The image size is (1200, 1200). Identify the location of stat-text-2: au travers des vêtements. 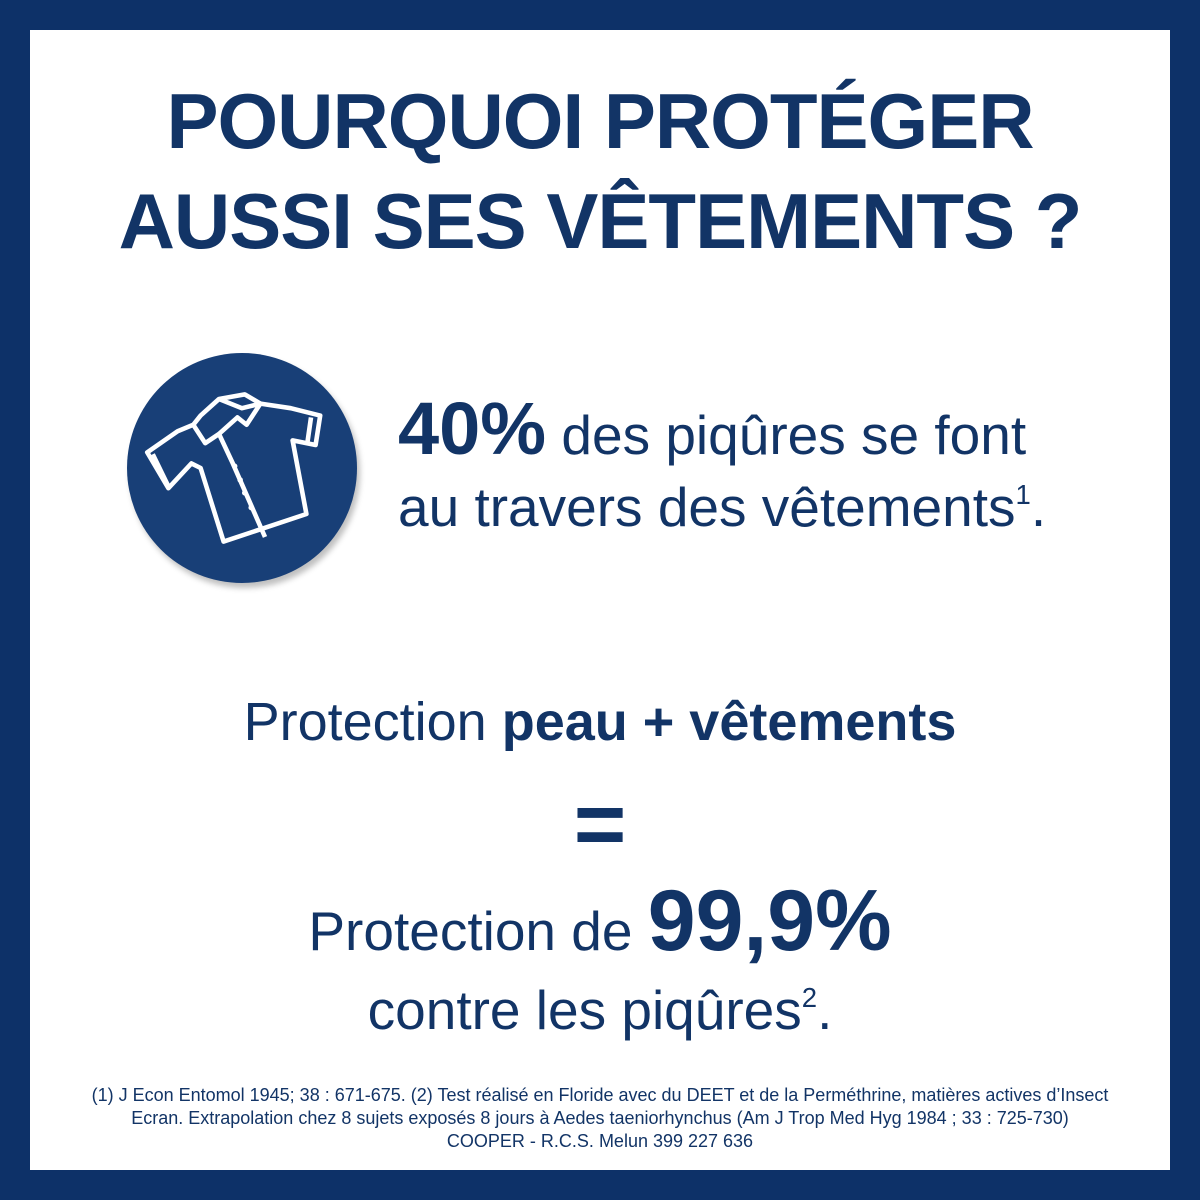
(707, 507).